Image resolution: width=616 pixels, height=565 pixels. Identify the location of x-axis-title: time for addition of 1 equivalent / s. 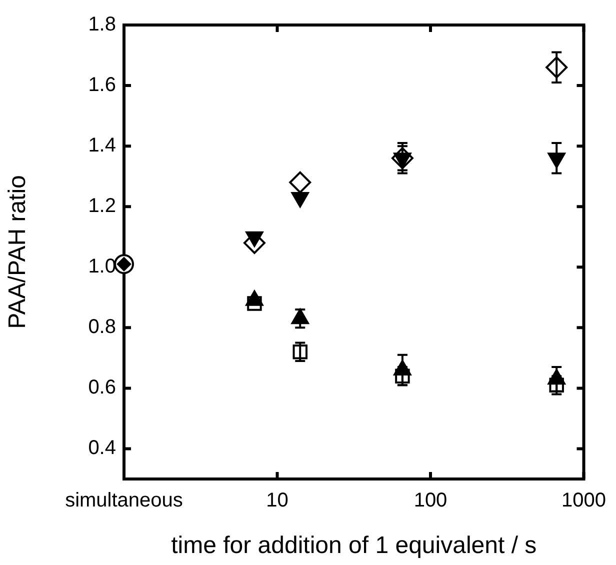
(354, 546).